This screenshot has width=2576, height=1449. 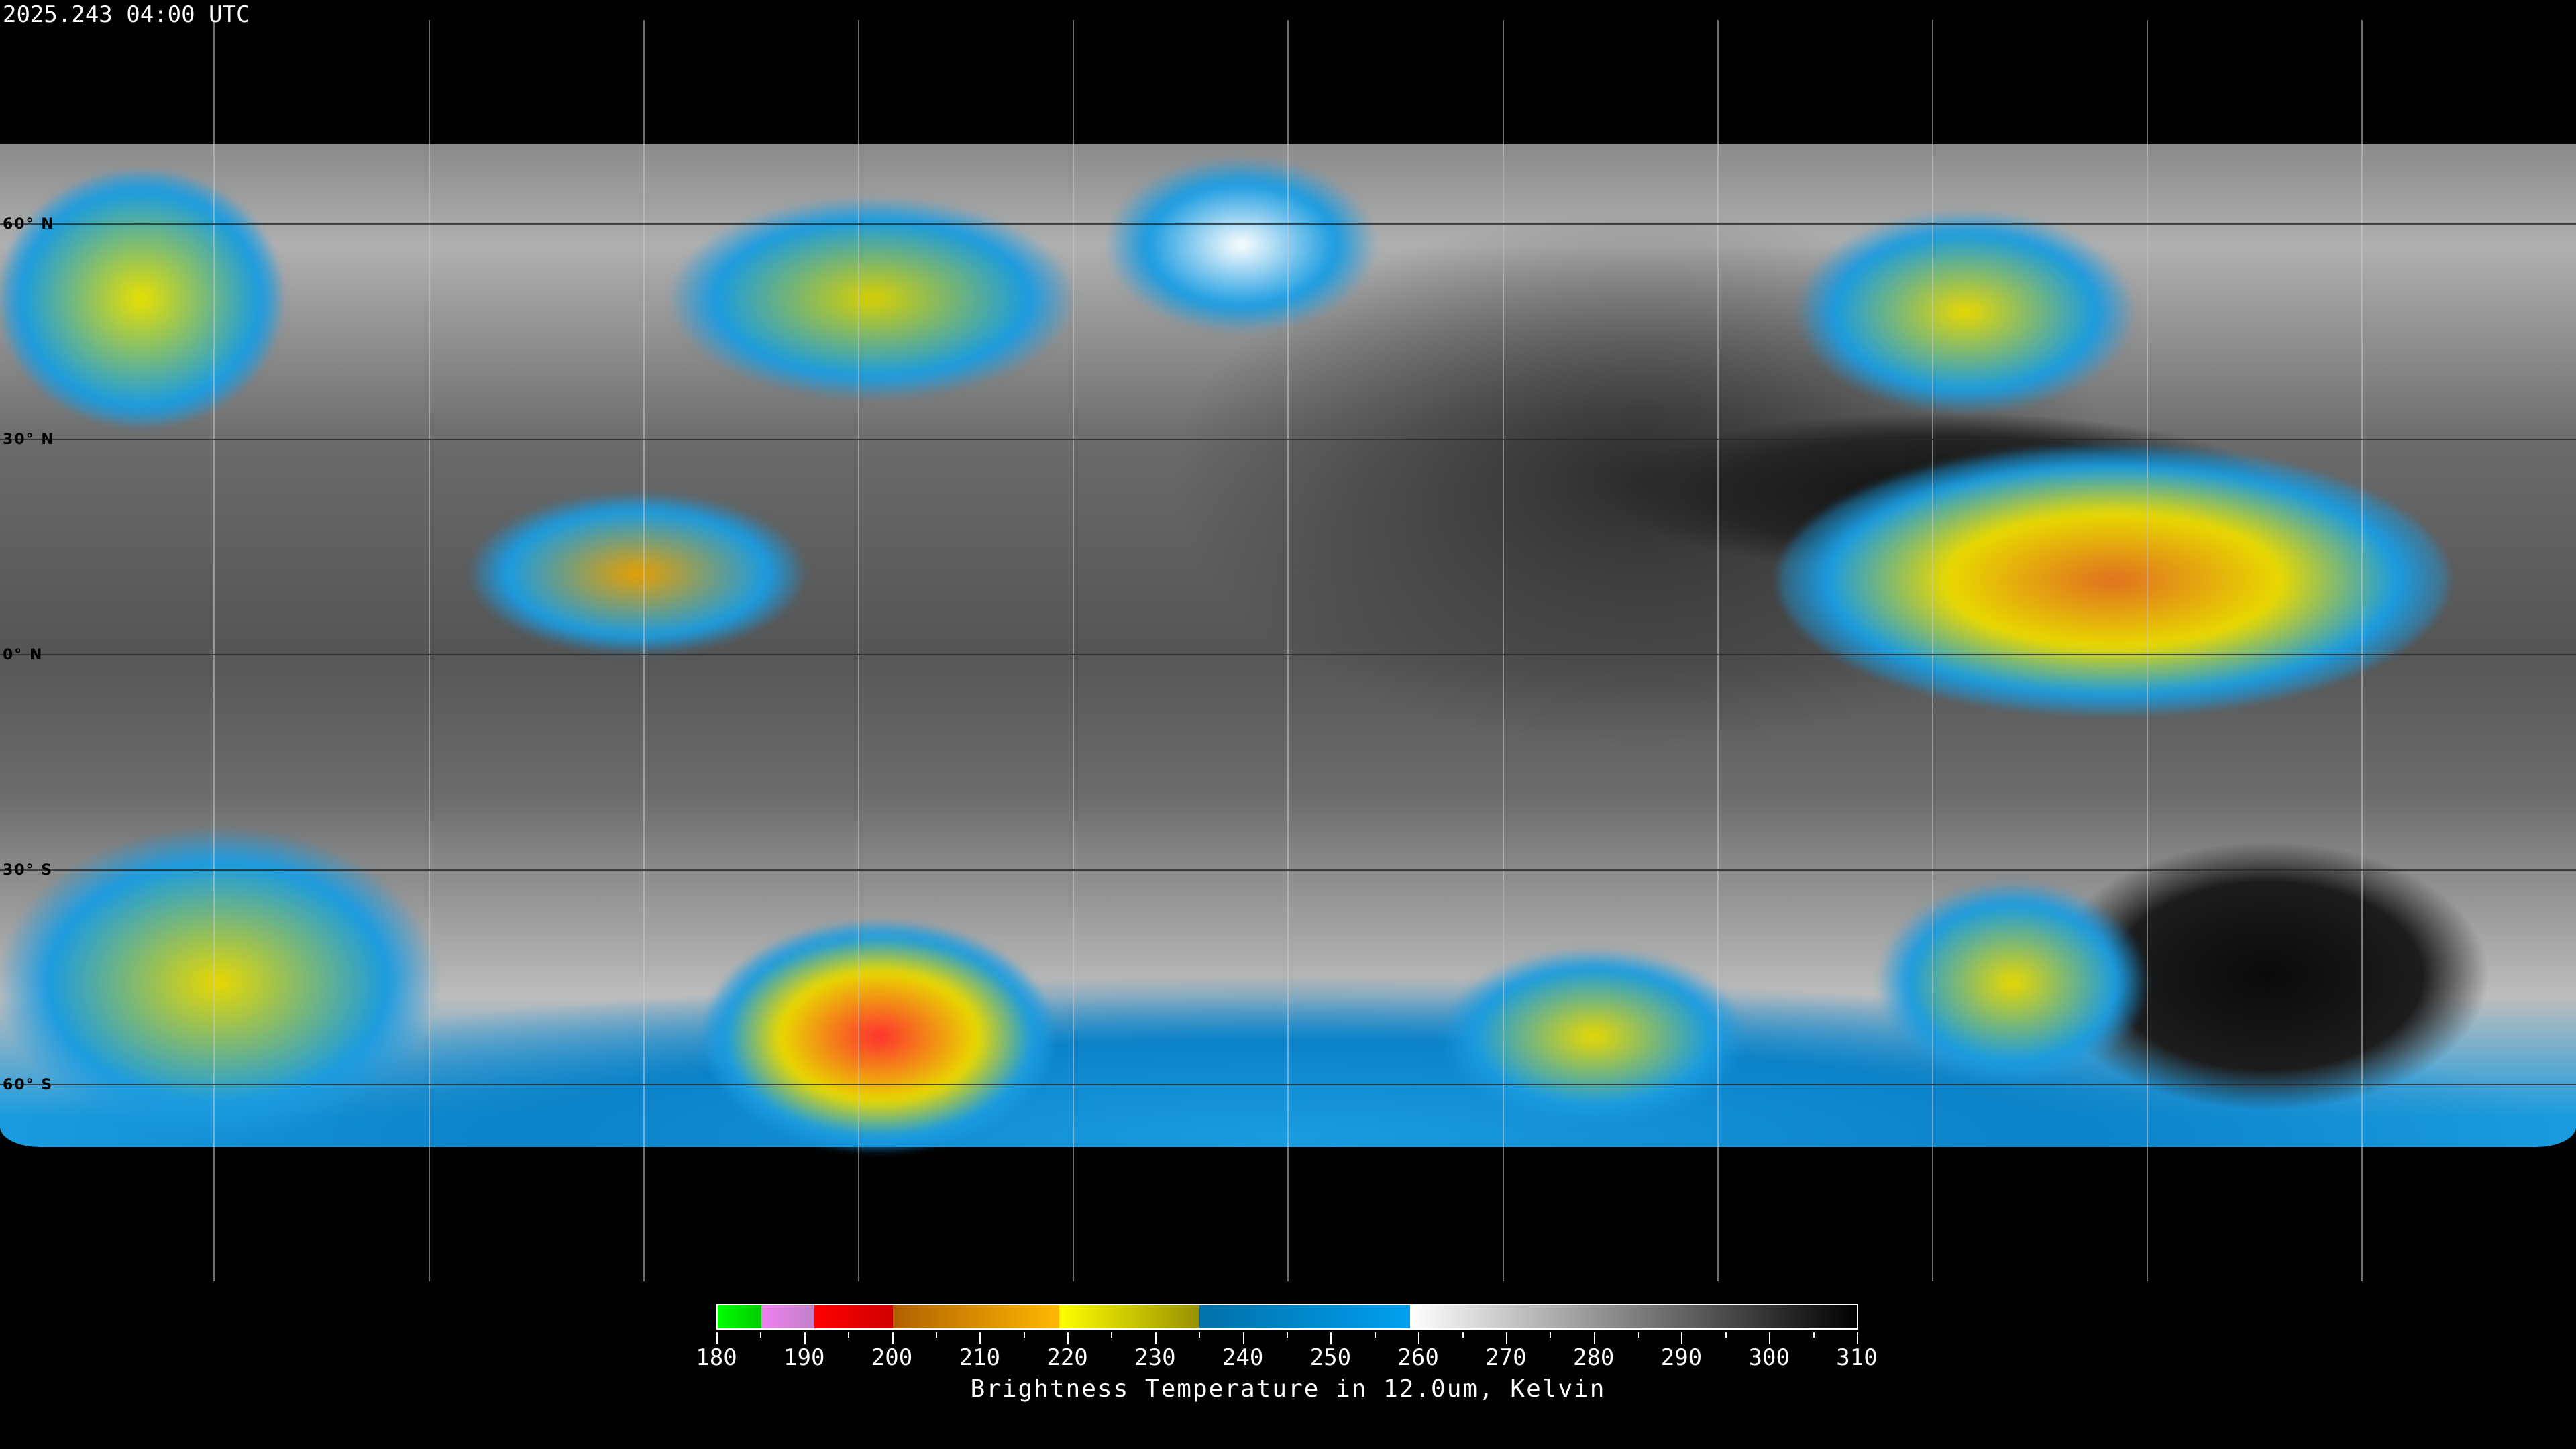 I want to click on colorbar-tick-label: 230, so click(x=1155, y=1357).